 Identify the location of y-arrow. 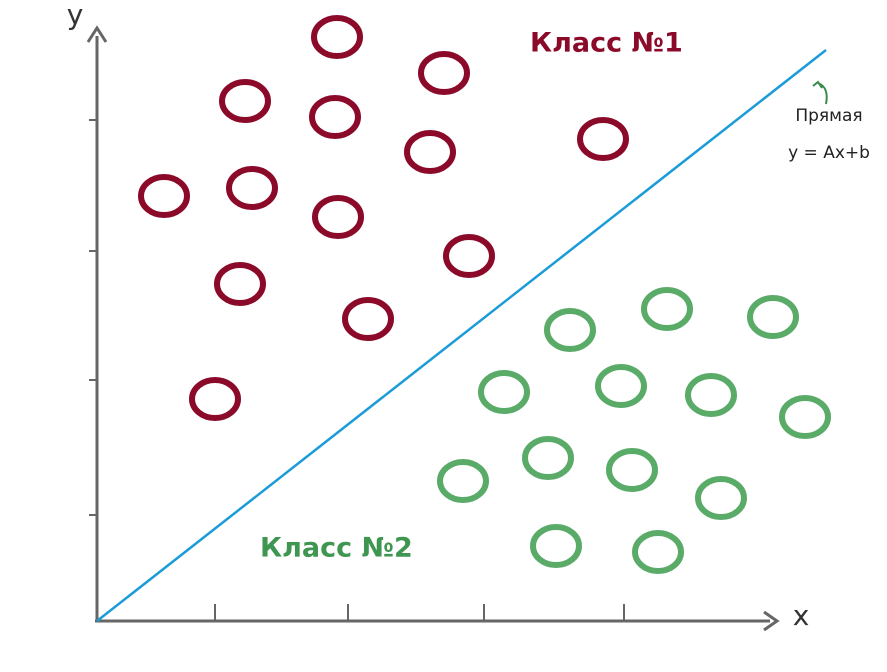
(97, 34).